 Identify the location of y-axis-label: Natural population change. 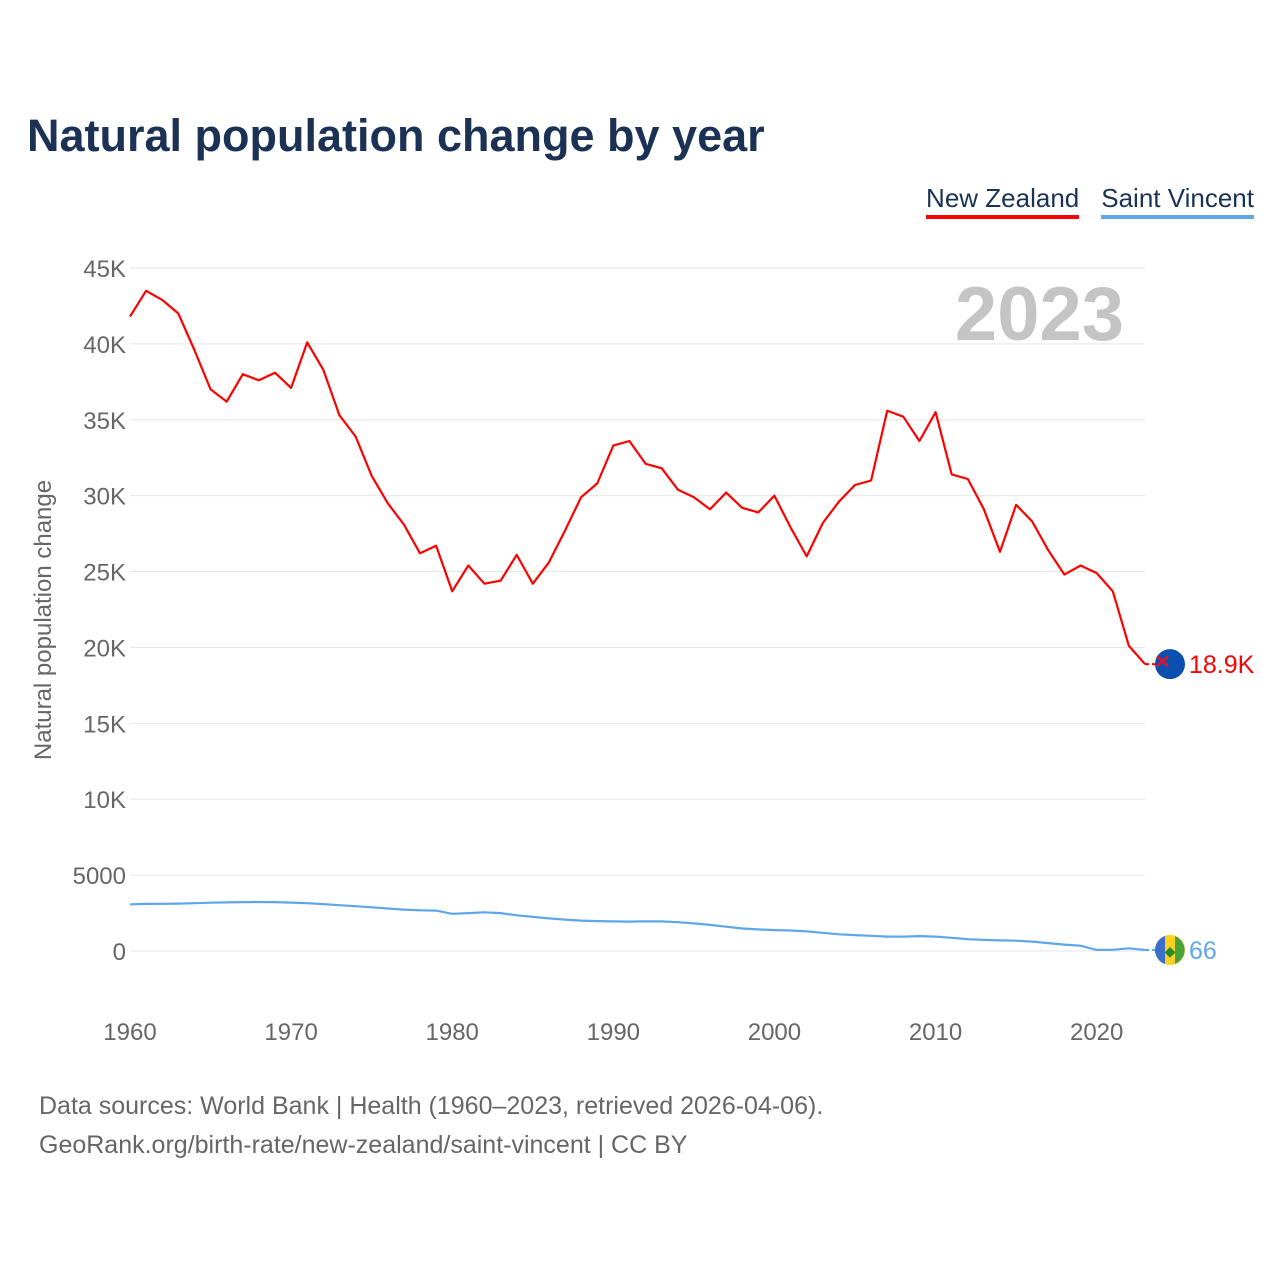
(43, 620).